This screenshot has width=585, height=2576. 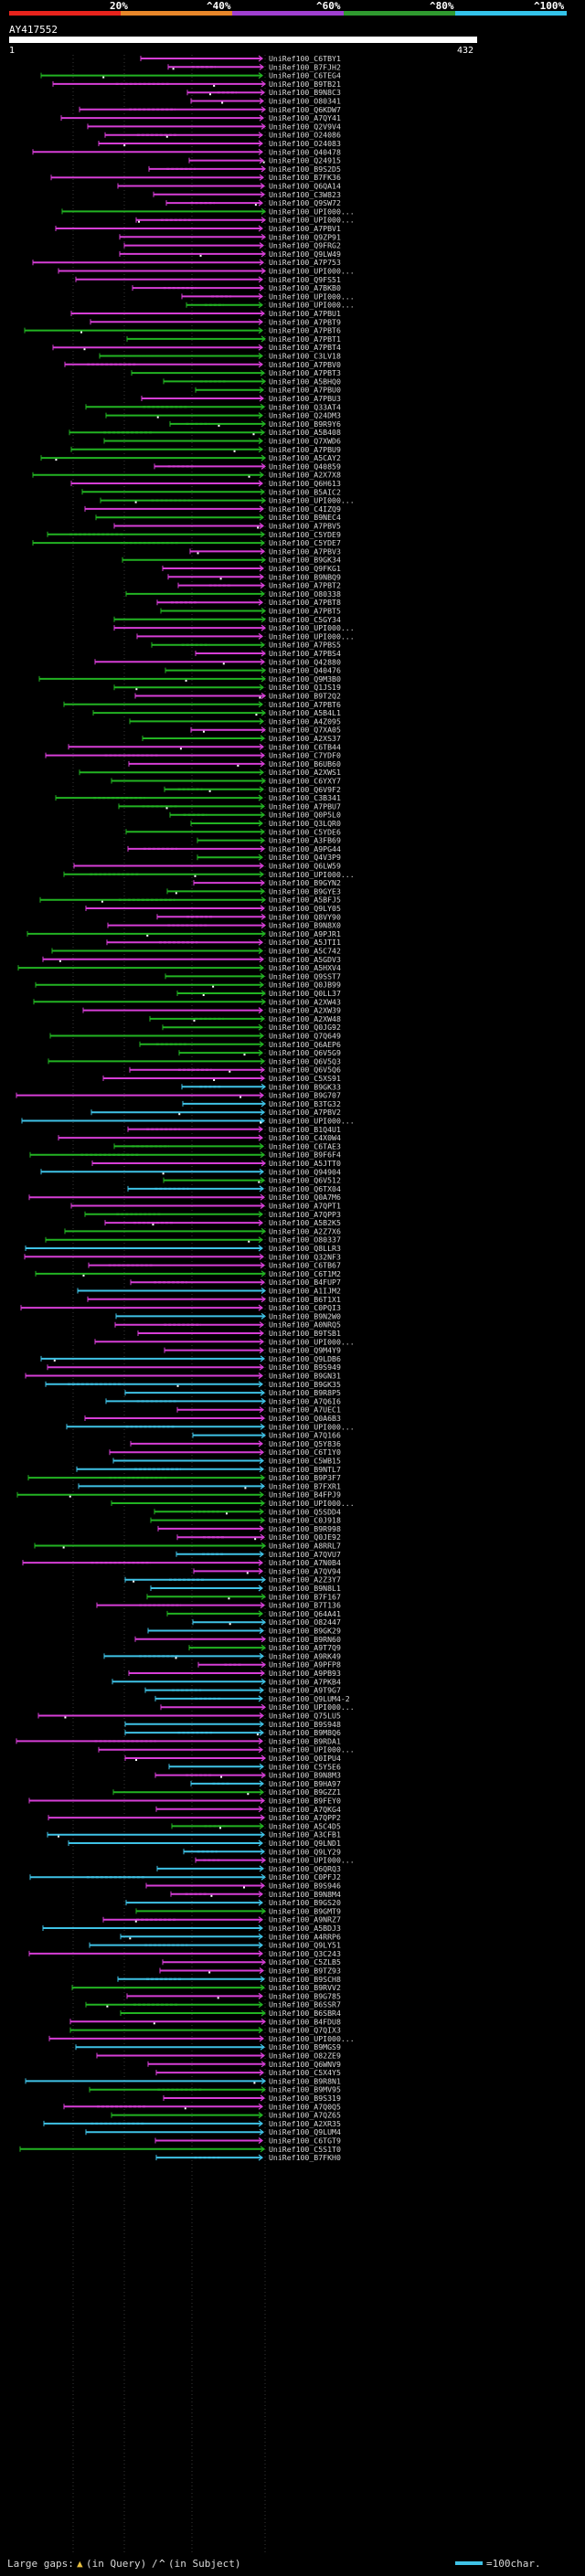 I want to click on hit-row: UniRef100_A9PFP8, so click(x=269, y=1665).